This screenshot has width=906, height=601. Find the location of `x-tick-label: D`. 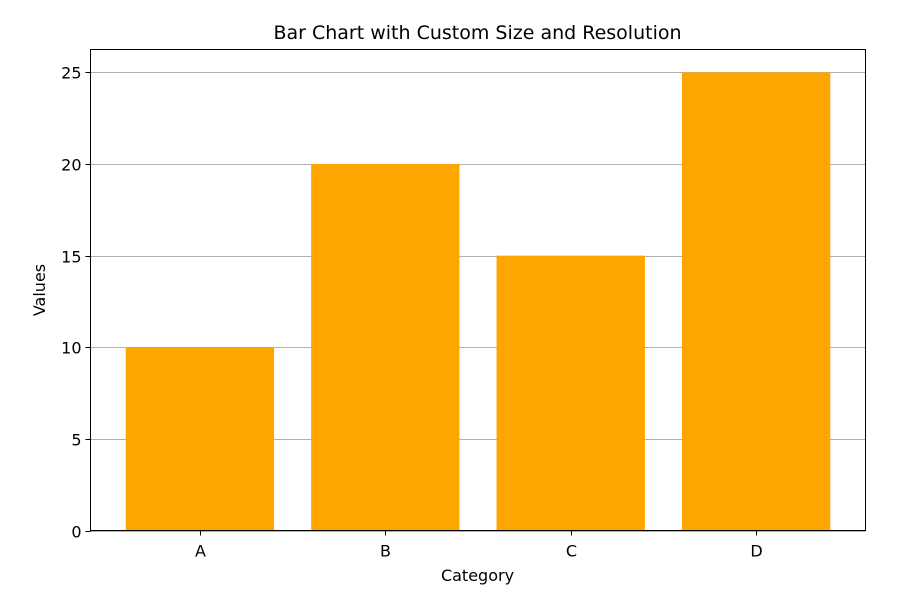

x-tick-label: D is located at coordinates (756, 551).